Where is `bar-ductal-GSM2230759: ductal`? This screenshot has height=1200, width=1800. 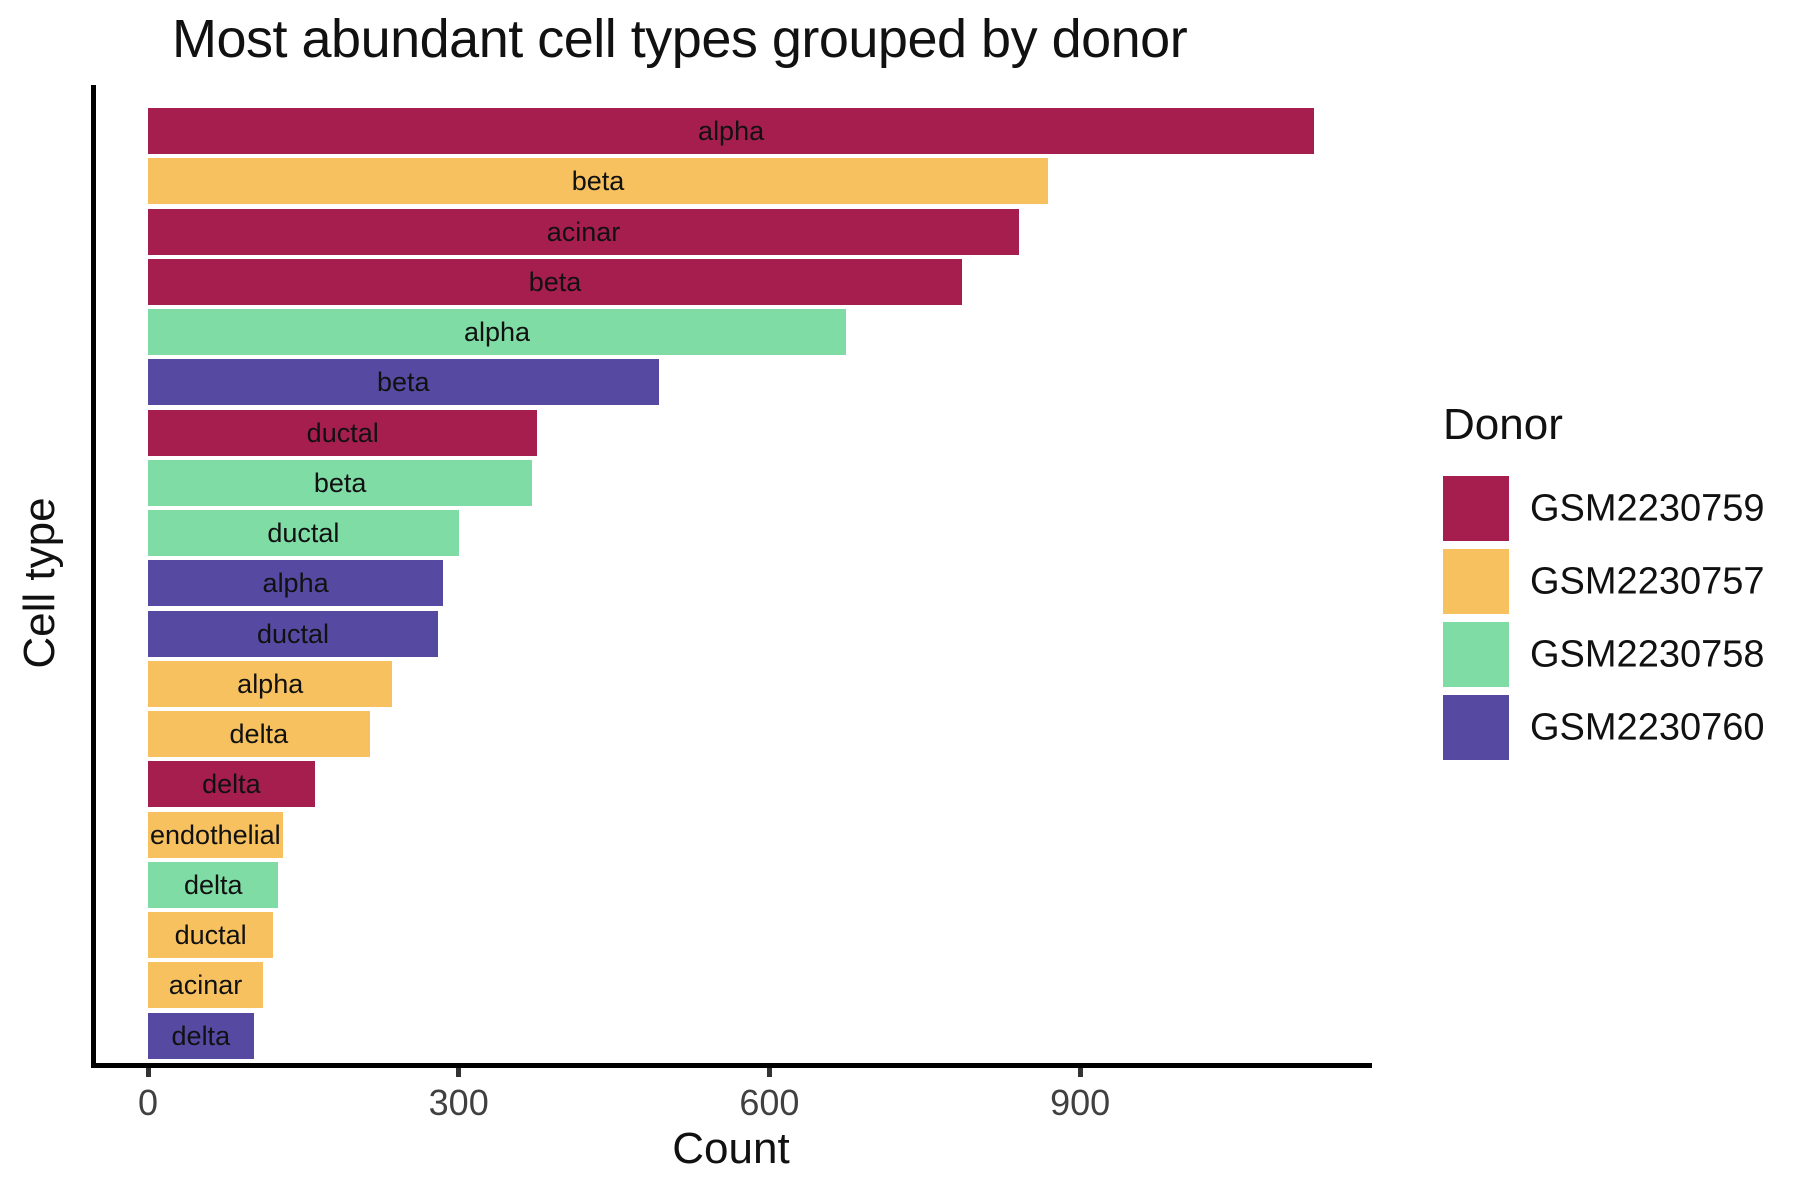
bar-ductal-GSM2230759: ductal is located at coordinates (343, 432).